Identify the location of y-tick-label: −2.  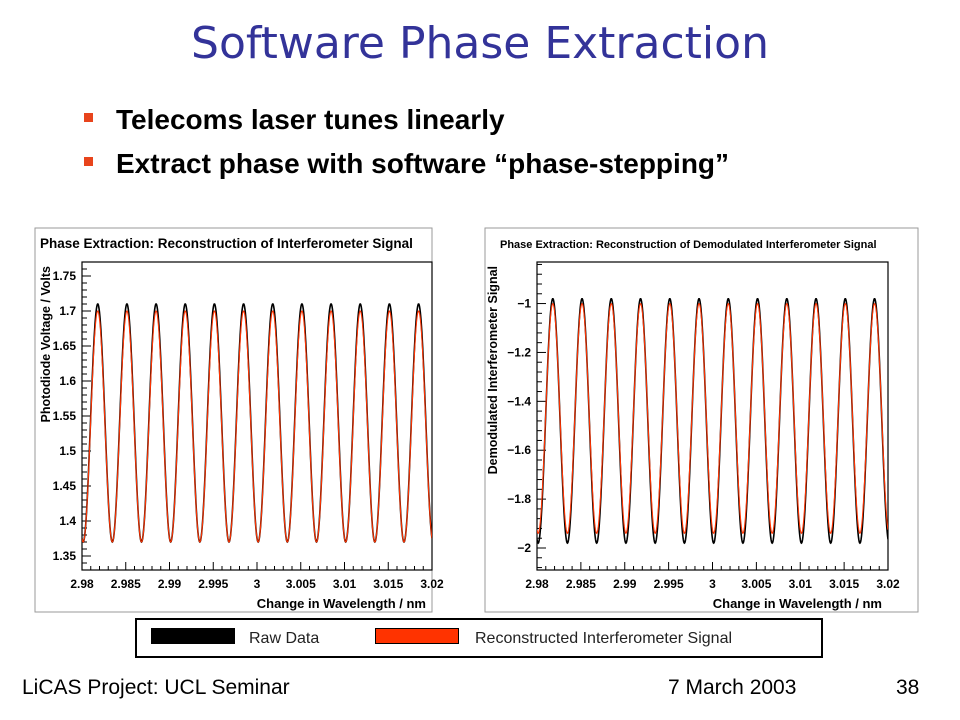
(524, 548).